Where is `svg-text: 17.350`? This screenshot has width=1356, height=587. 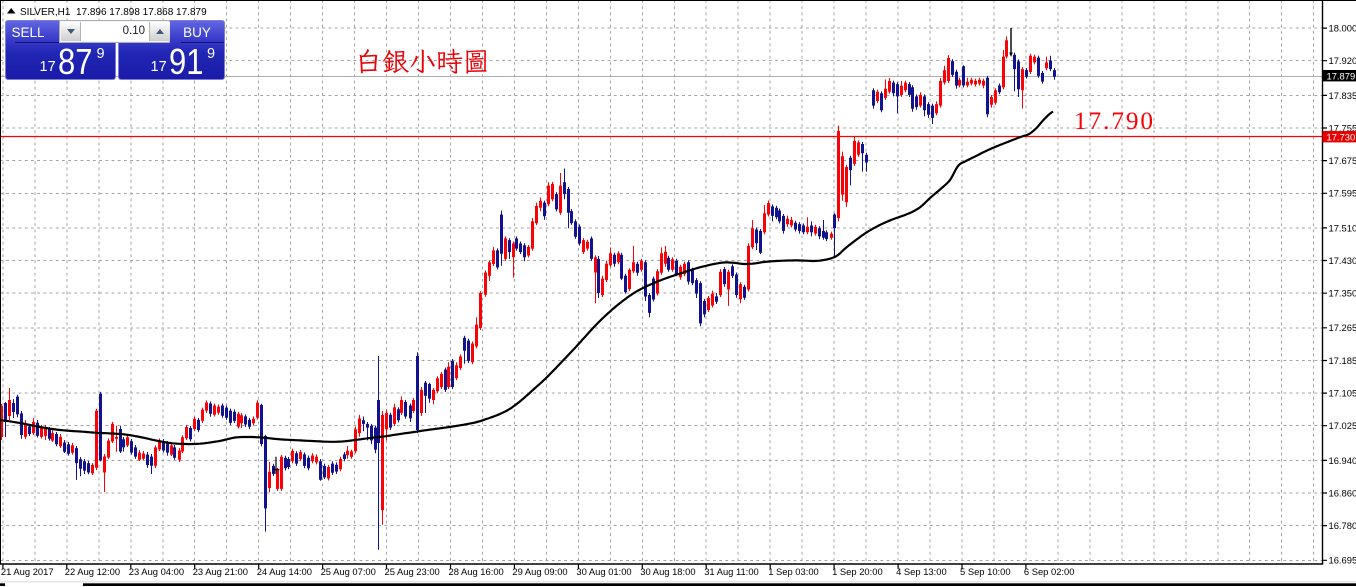 svg-text: 17.350 is located at coordinates (1342, 293).